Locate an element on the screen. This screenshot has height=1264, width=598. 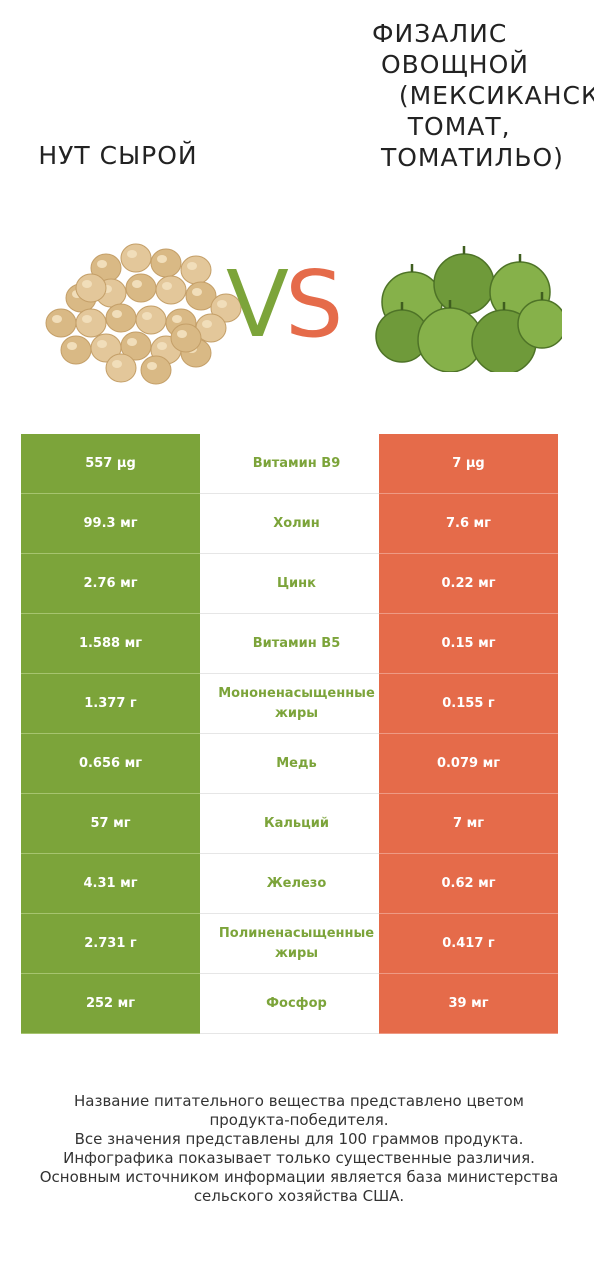
nutrient-name: Витамин B9 is located at coordinates (289, 464).